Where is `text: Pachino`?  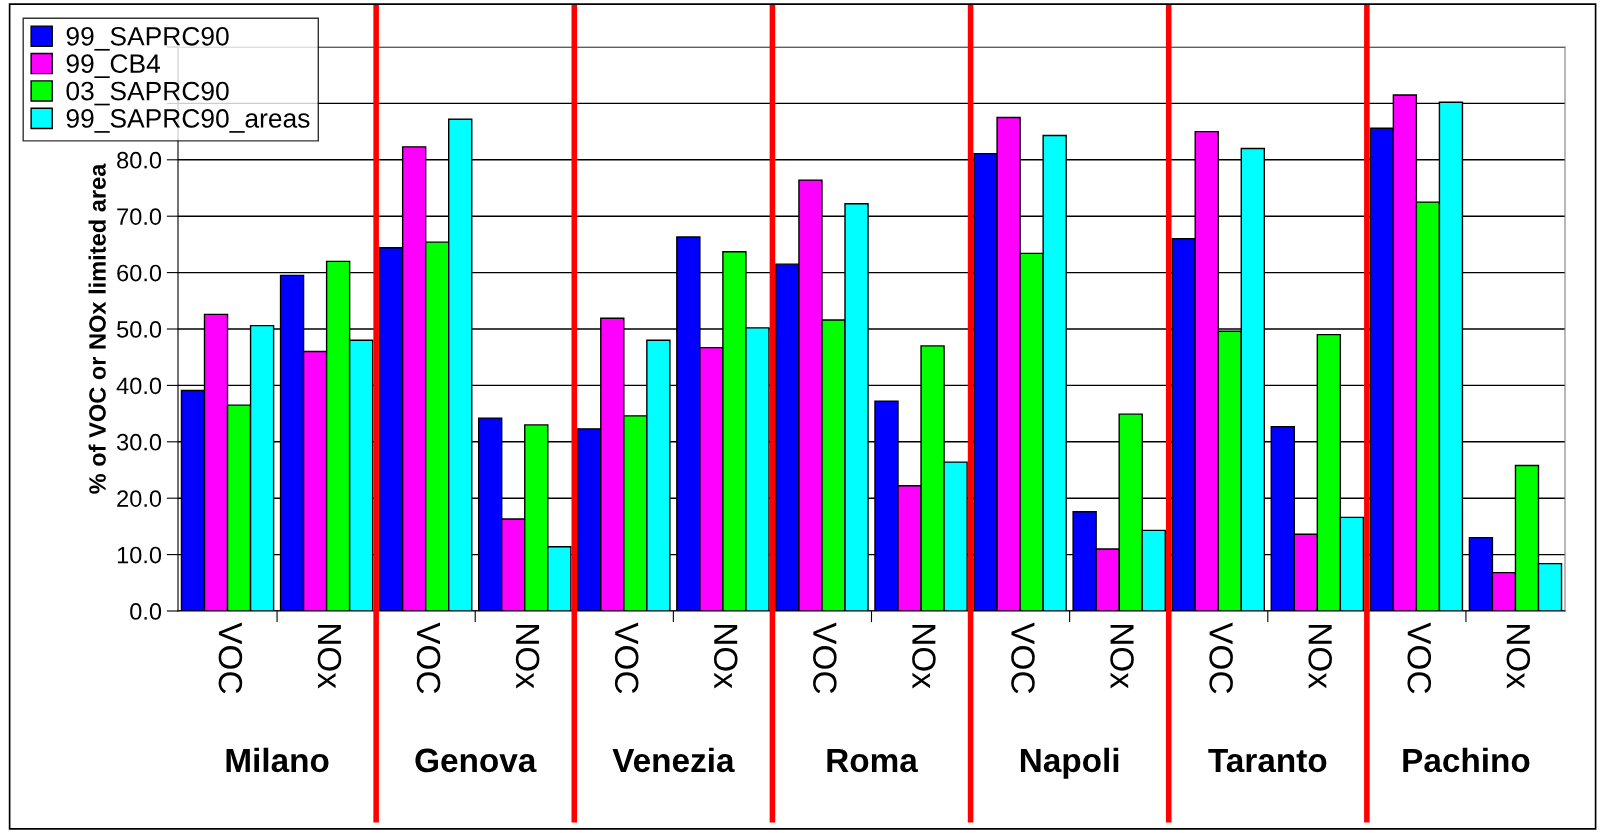 text: Pachino is located at coordinates (1466, 760).